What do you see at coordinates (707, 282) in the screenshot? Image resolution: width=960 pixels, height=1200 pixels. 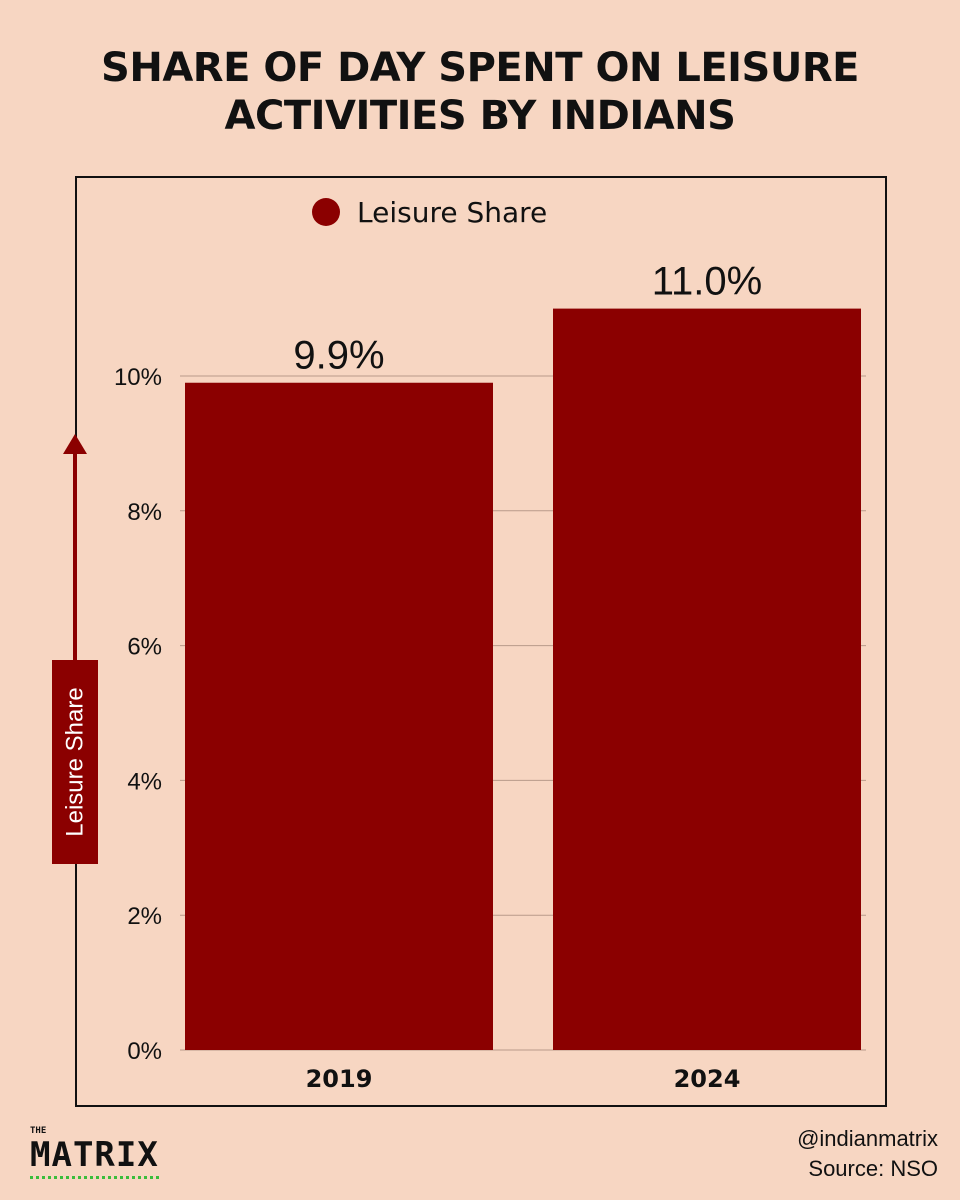 I see `data-label-2024: 11.0%` at bounding box center [707, 282].